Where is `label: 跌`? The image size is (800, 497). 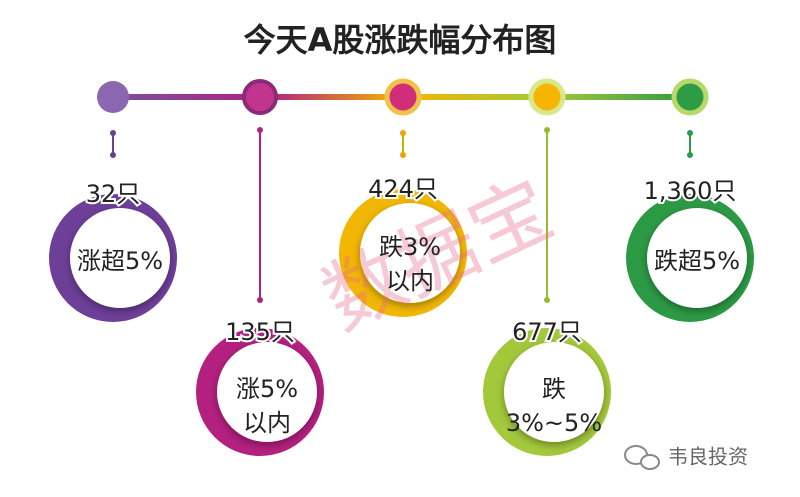 label: 跌 is located at coordinates (554, 389).